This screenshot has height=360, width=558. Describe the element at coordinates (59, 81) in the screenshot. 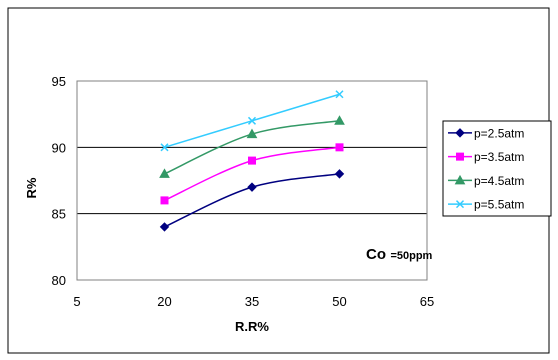

I see `y-tick-label: 95` at that location.